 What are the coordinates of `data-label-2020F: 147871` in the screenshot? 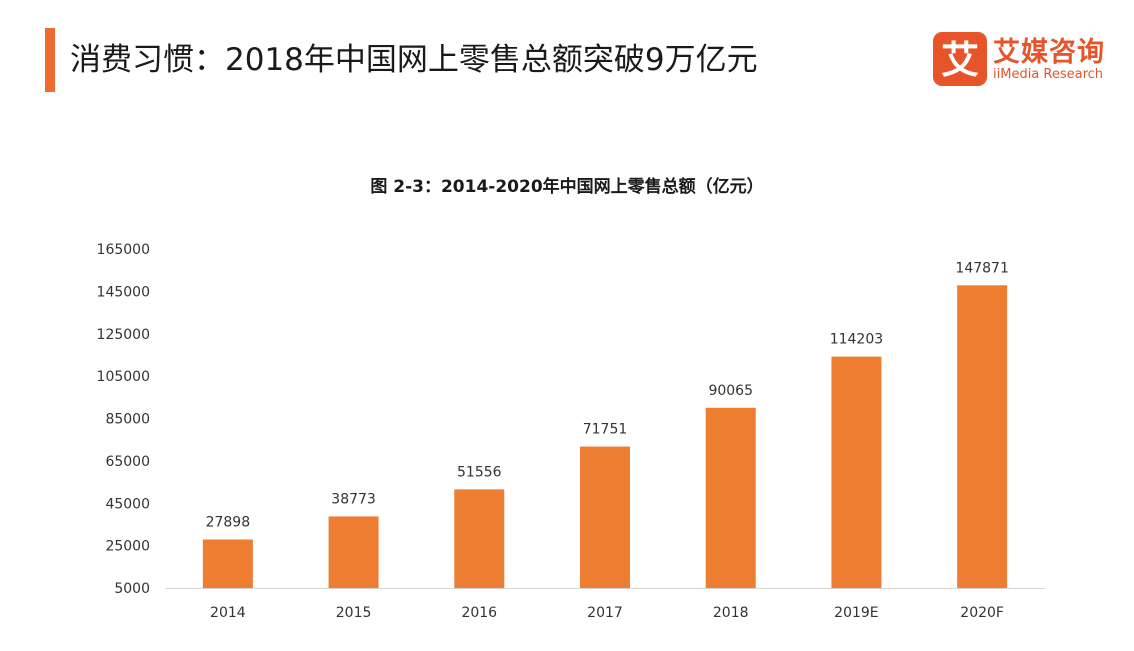 It's located at (981, 268).